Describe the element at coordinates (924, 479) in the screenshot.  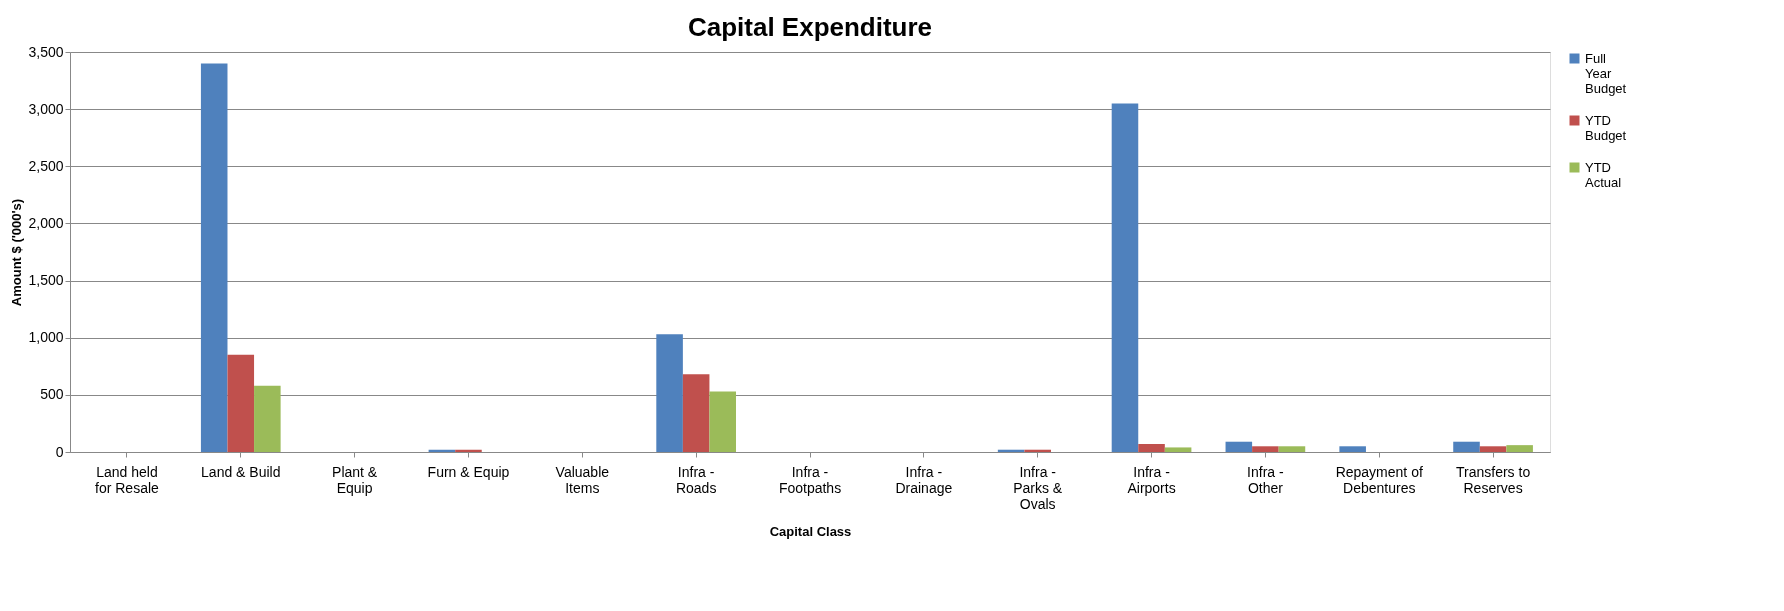
I see `x-tick-label: Infra - Drainage` at that location.